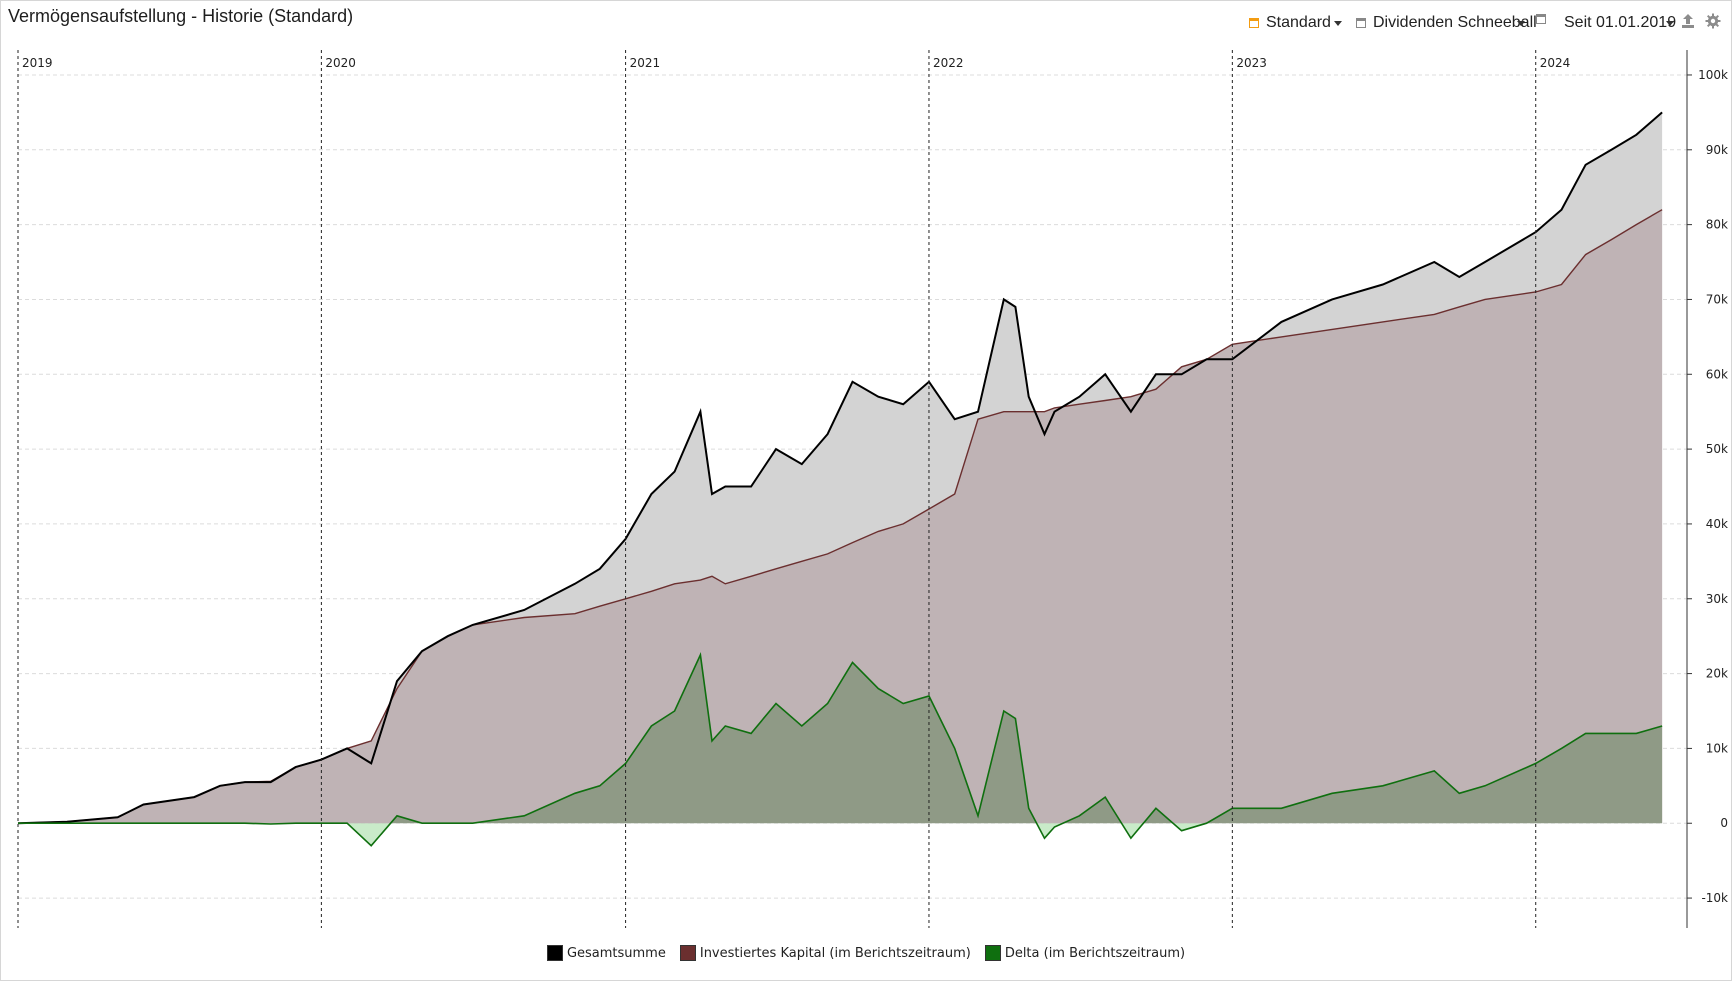  I want to click on period-dropdown-chevron-icon, so click(1670, 23).